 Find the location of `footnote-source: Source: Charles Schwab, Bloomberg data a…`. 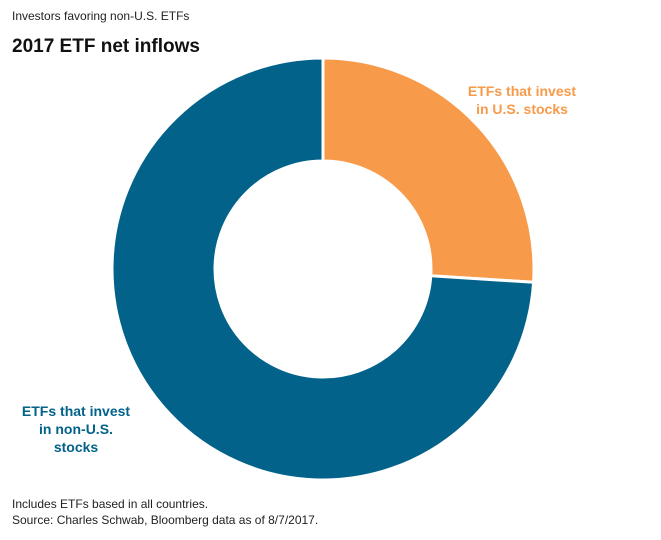

footnote-source: Source: Charles Schwab, Bloomberg data a… is located at coordinates (165, 520).